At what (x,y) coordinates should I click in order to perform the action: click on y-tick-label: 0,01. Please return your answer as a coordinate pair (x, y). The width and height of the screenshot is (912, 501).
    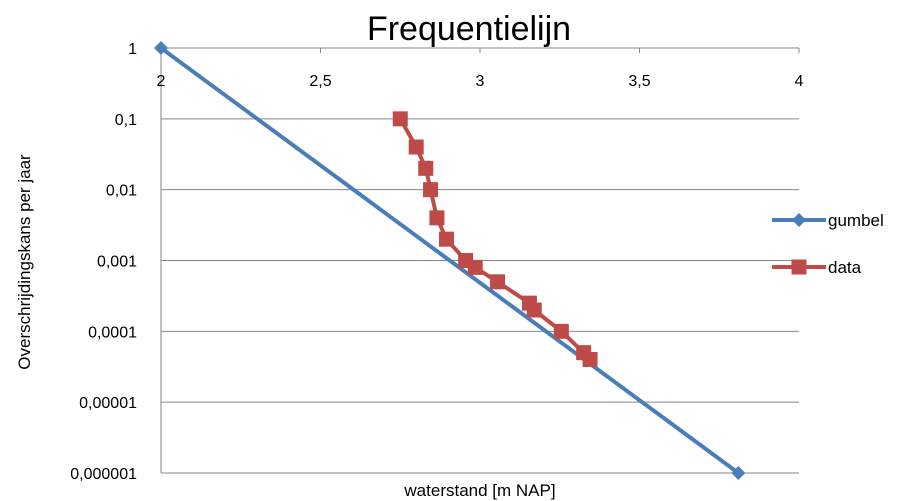
    Looking at the image, I should click on (121, 191).